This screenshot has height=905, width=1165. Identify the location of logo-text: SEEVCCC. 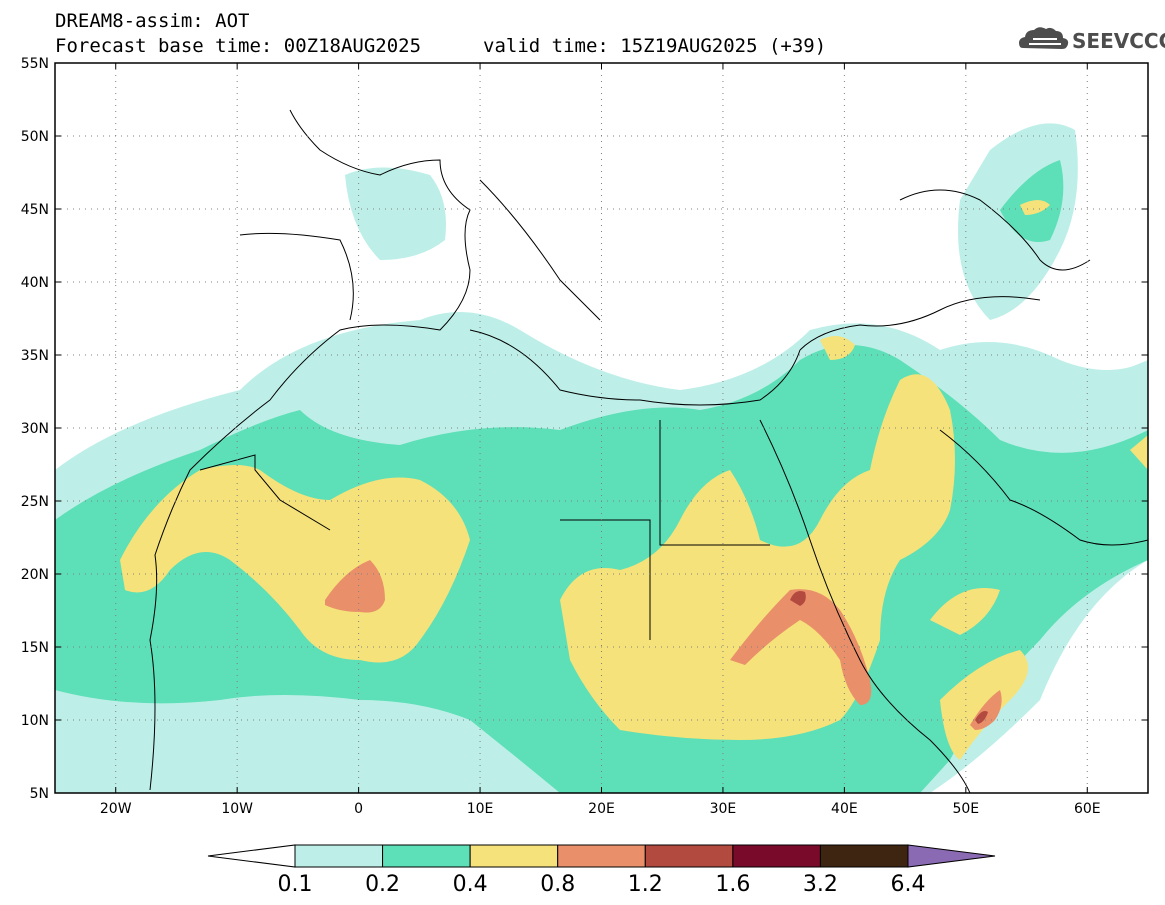
(1118, 41).